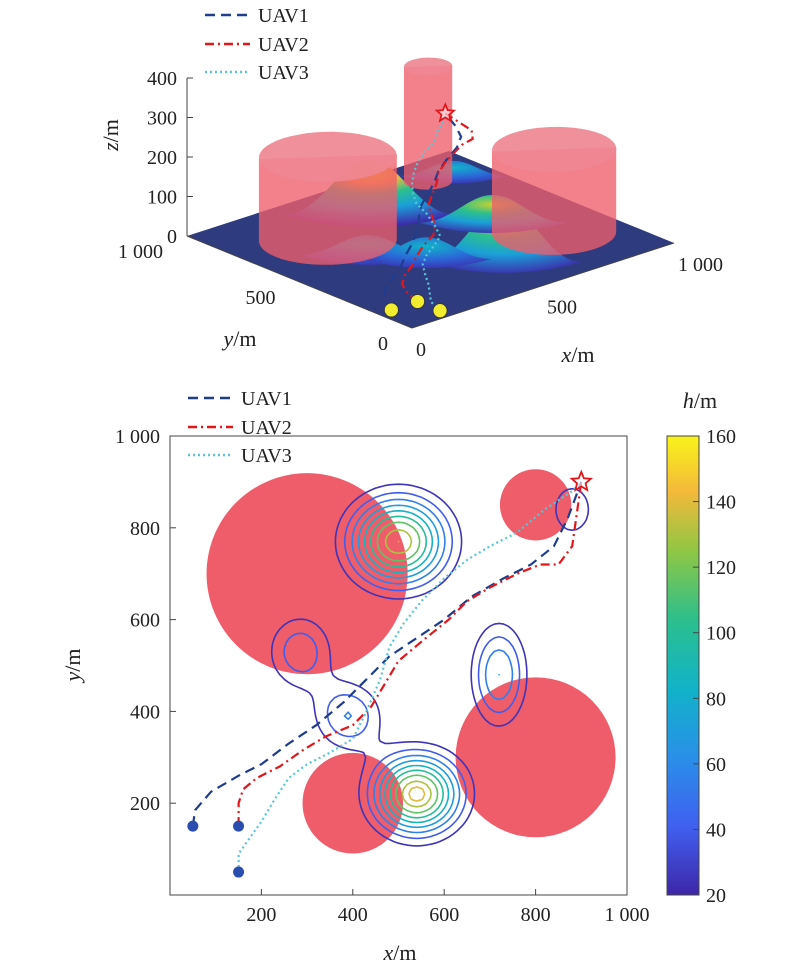 The image size is (800, 971). What do you see at coordinates (700, 265) in the screenshot?
I see `x-tick-label-3d: 1 000` at bounding box center [700, 265].